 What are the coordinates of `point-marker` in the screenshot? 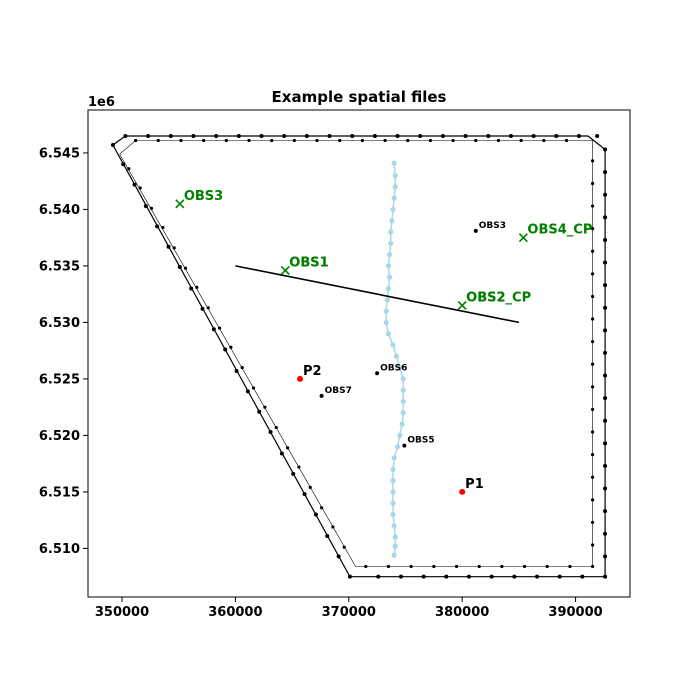 It's located at (462, 491).